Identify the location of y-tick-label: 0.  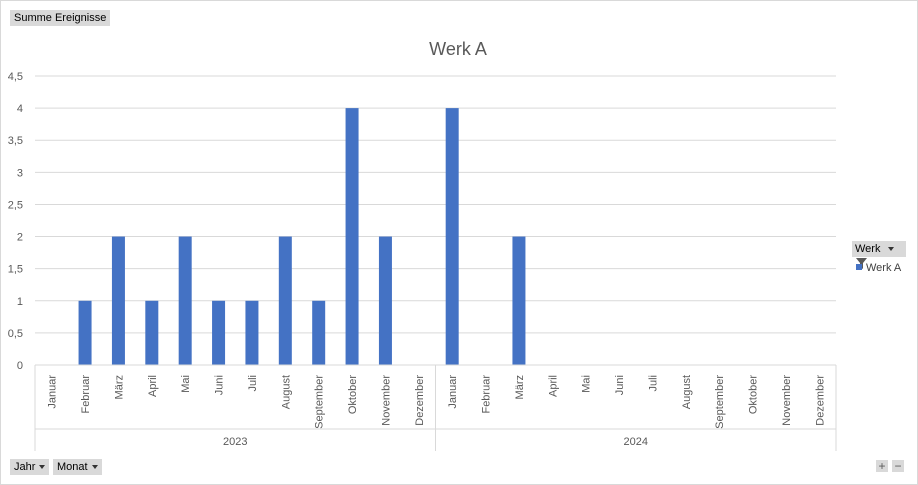
(20, 366).